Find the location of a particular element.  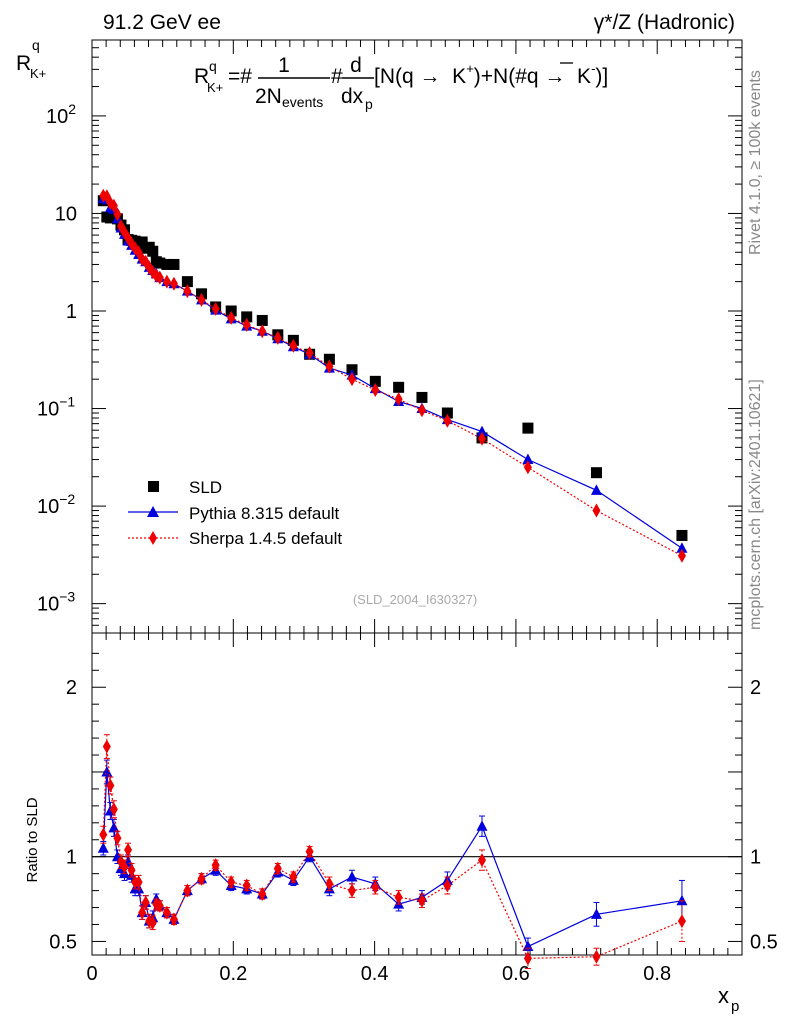

svg-text: 2N is located at coordinates (268, 96).